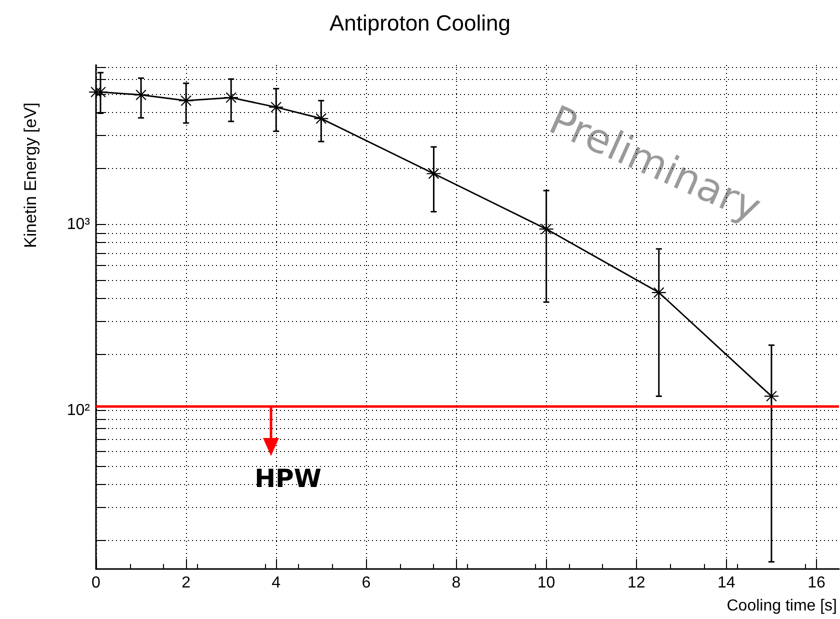 Image resolution: width=840 pixels, height=619 pixels. Describe the element at coordinates (727, 583) in the screenshot. I see `x-tick-label: 14` at that location.